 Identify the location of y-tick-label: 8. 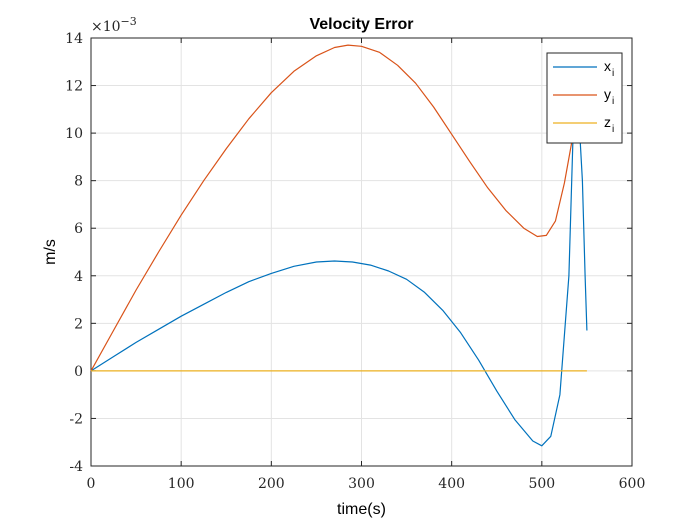
(78, 182).